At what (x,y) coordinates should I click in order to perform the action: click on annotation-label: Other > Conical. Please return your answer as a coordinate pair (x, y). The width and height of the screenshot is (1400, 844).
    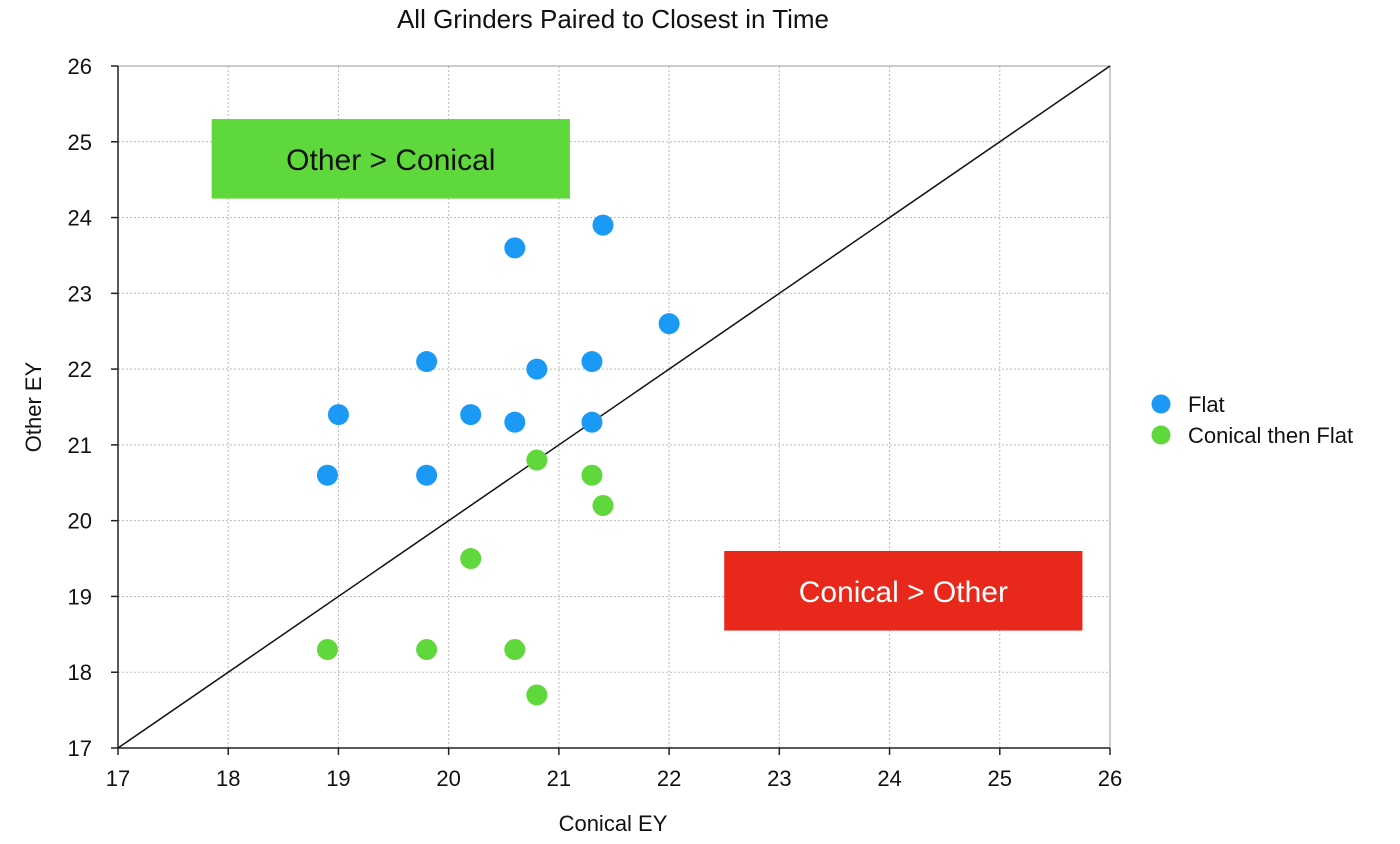
    Looking at the image, I should click on (390, 160).